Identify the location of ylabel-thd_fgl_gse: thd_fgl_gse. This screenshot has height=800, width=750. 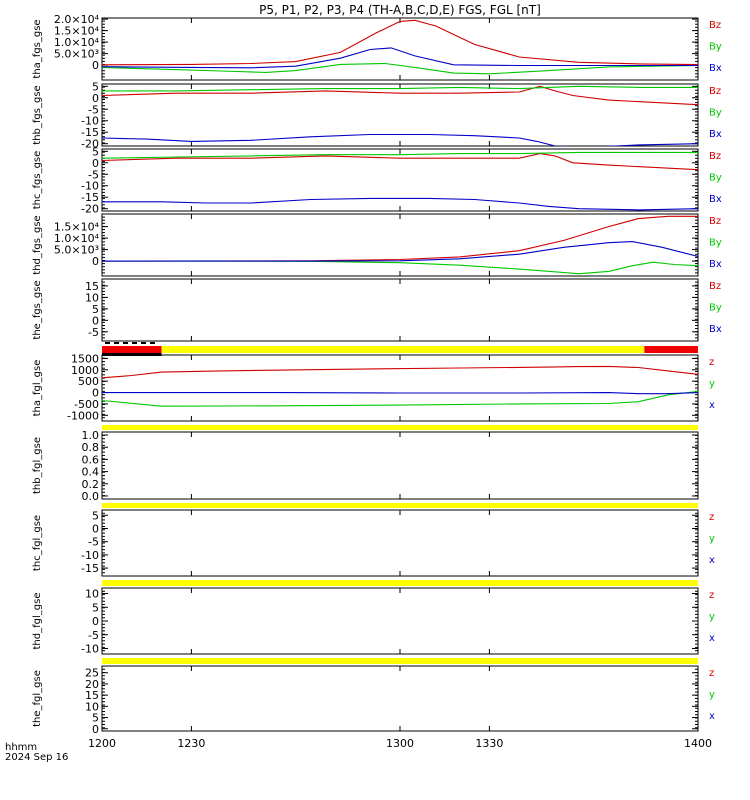
(37, 621).